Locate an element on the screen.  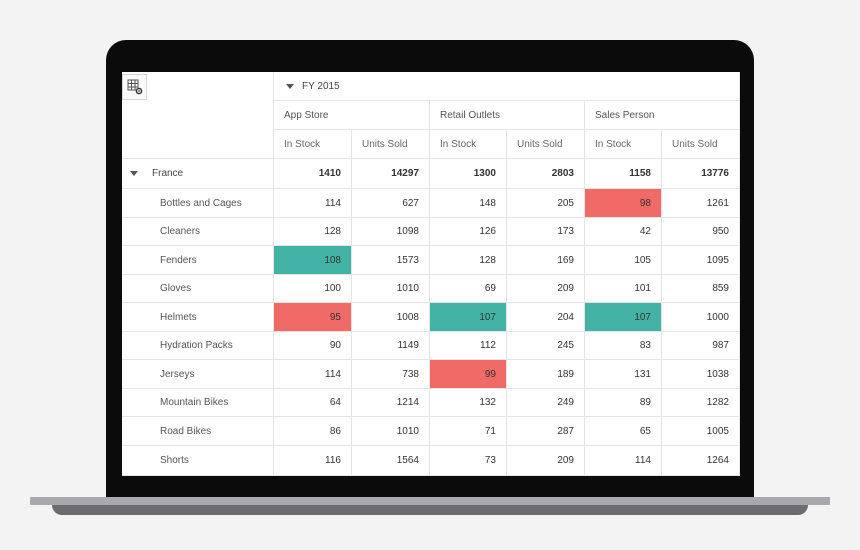
value-cell: 1264 is located at coordinates (701, 461).